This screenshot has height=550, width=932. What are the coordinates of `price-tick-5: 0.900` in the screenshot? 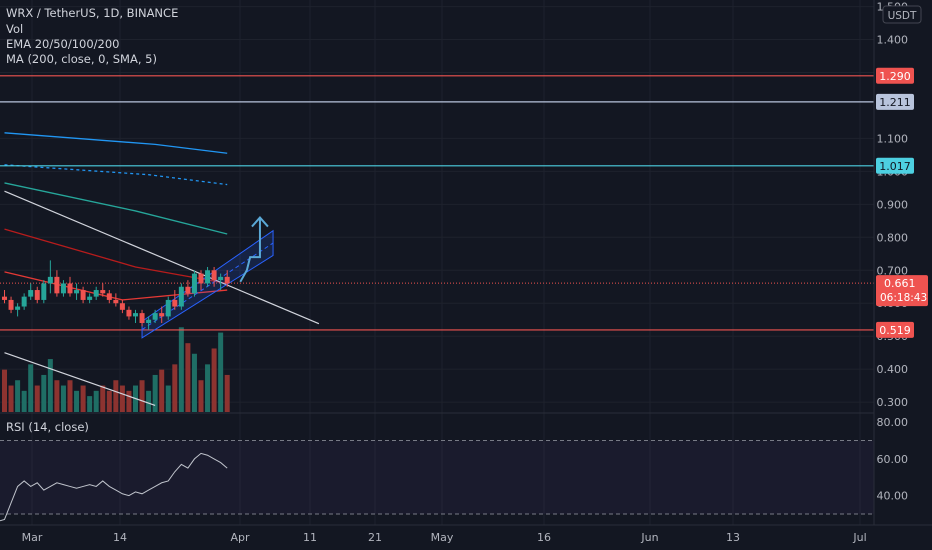 It's located at (893, 204).